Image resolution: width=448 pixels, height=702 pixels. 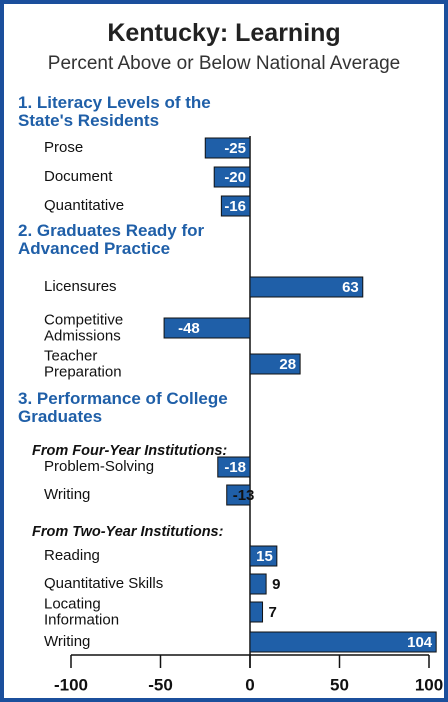 I want to click on value-label: -25, so click(x=235, y=148).